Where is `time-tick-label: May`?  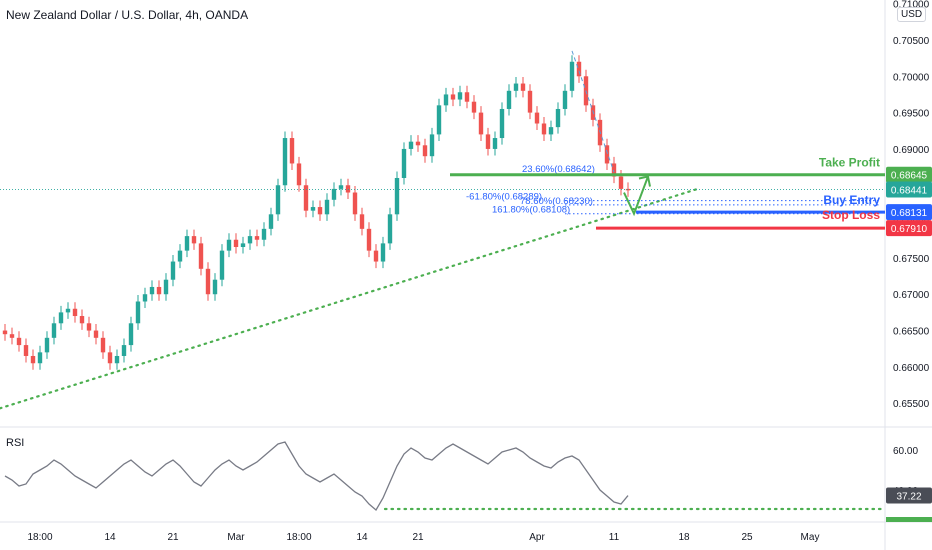
time-tick-label: May is located at coordinates (810, 537).